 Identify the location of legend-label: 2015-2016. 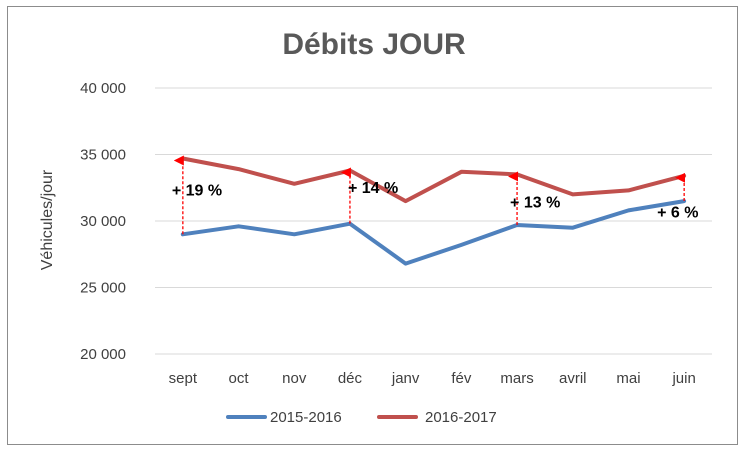
(306, 417).